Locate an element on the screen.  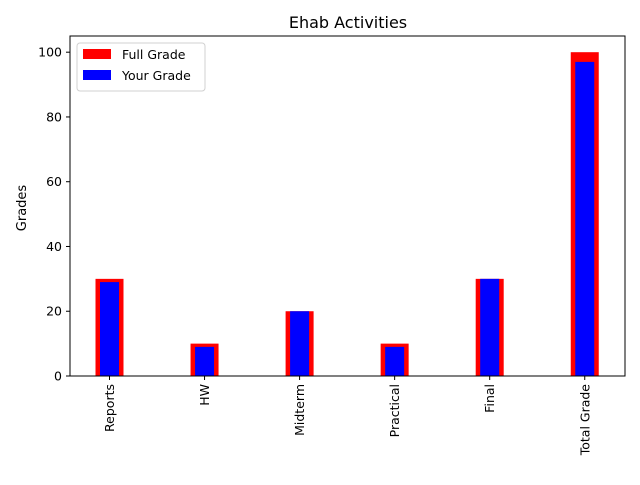
y-ticks-group: 0 20 40 60 80 100 is located at coordinates (54, 214).